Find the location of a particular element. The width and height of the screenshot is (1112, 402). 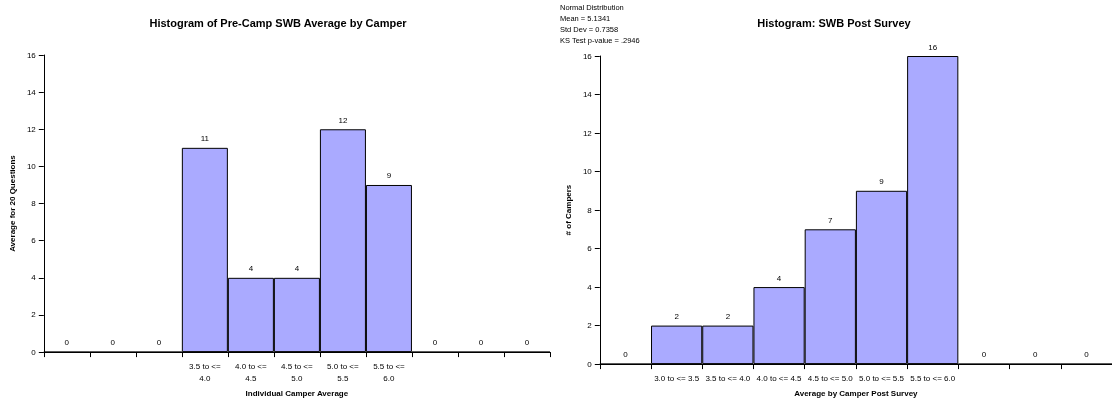

data-label: 11 is located at coordinates (205, 139).